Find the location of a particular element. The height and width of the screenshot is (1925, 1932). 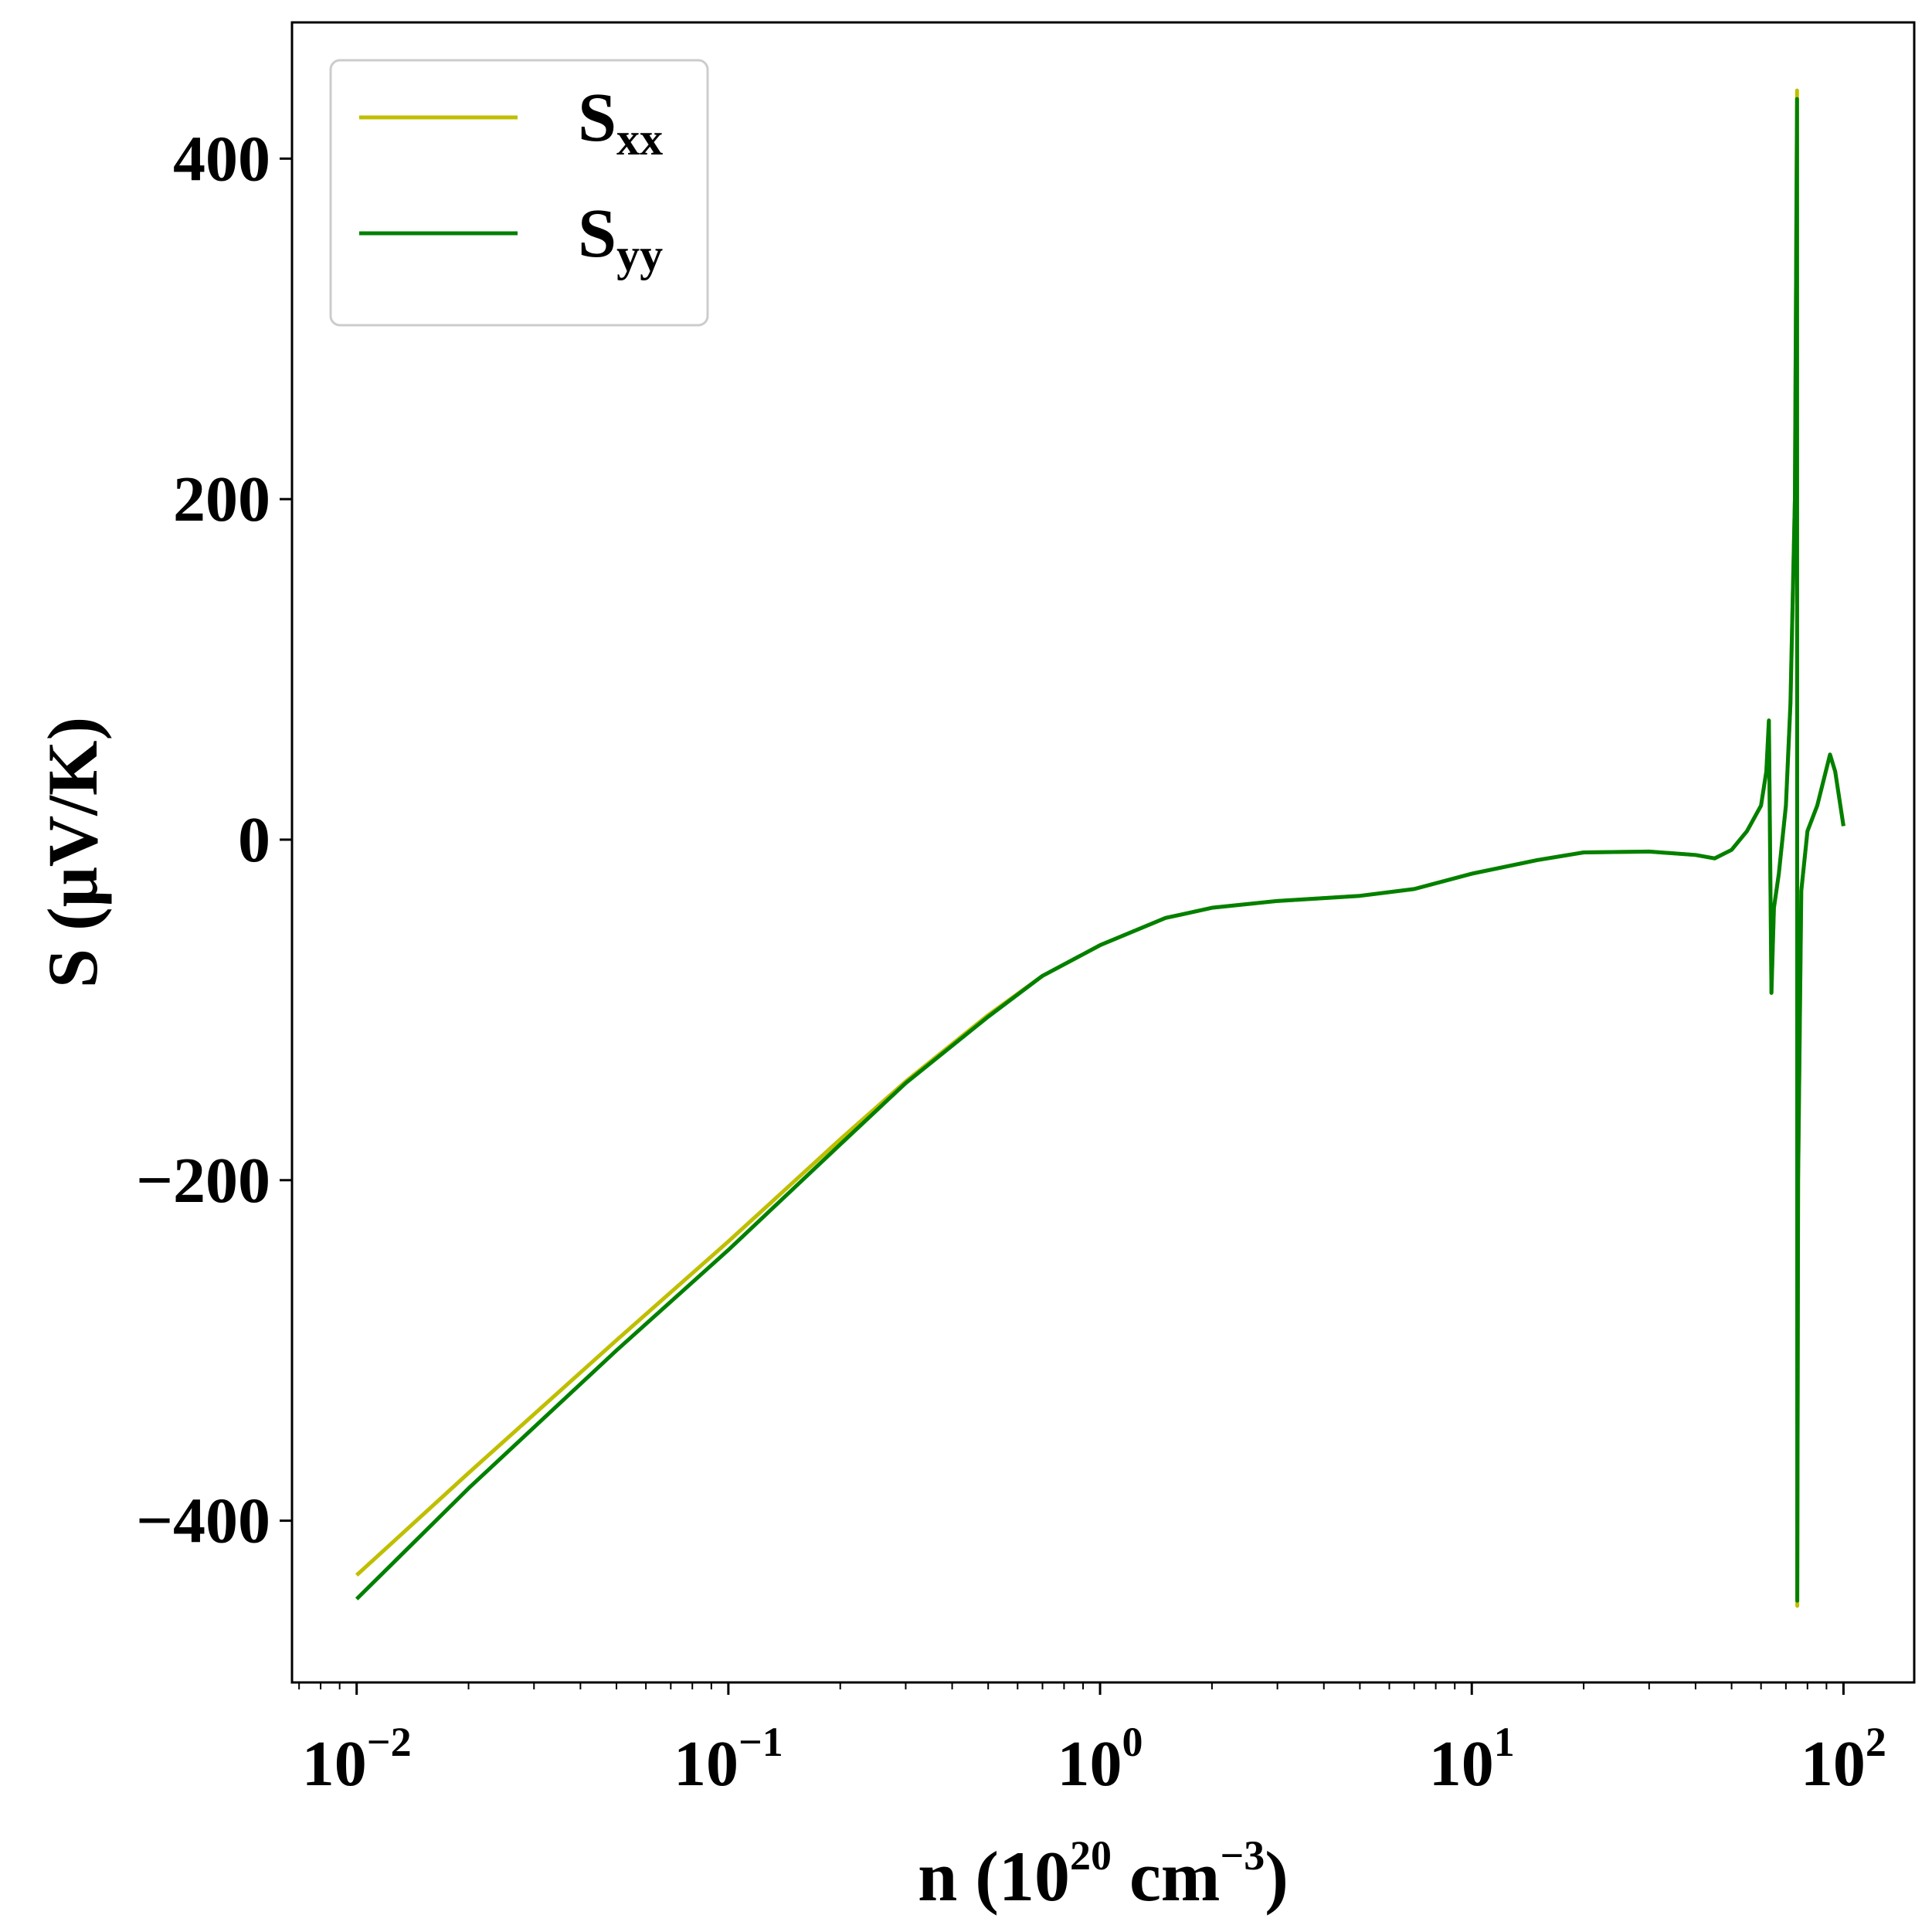

legend-box is located at coordinates (519, 193).